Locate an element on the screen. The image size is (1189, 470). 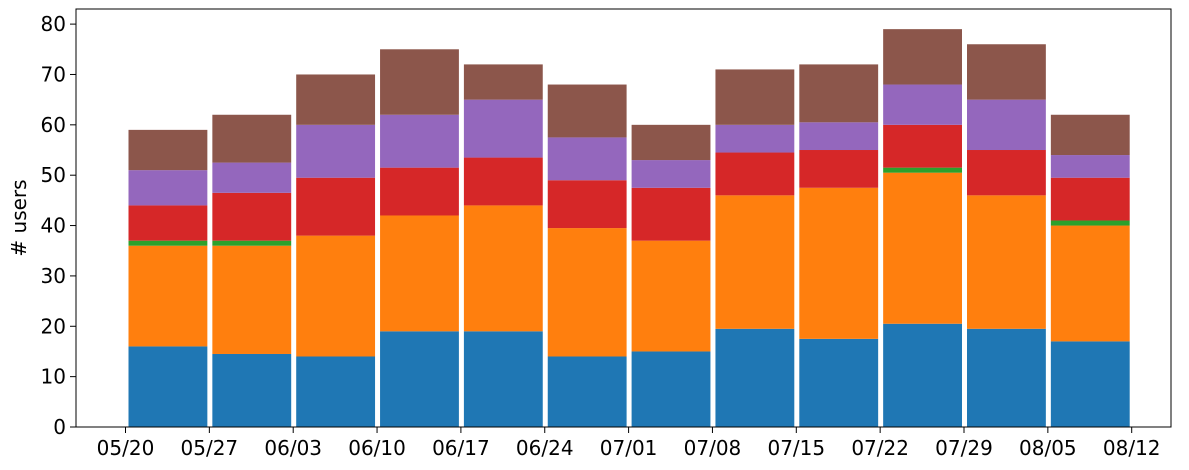
y-tick-label: 70 is located at coordinates (53, 74).